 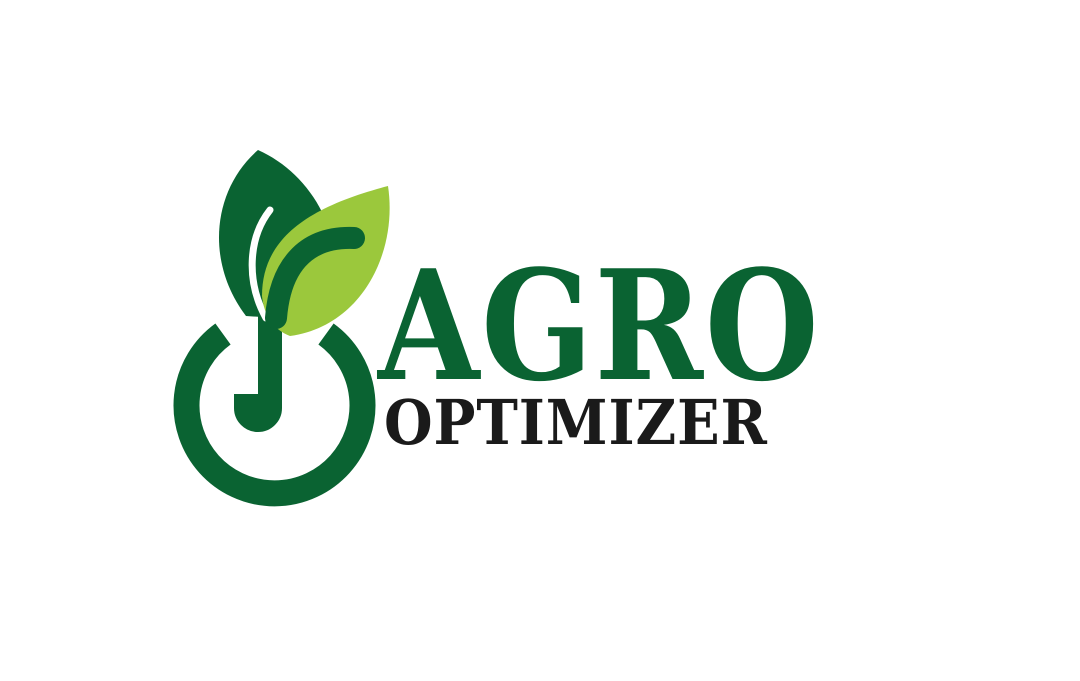 I want to click on brand-secondary-text: OPTIMIZER, so click(x=576, y=422).